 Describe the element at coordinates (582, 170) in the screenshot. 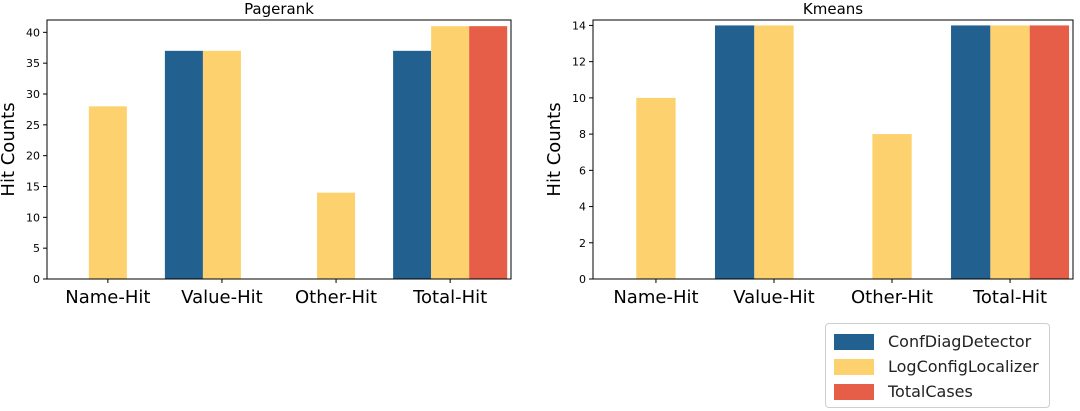

I see `y-tick-label: 6` at that location.